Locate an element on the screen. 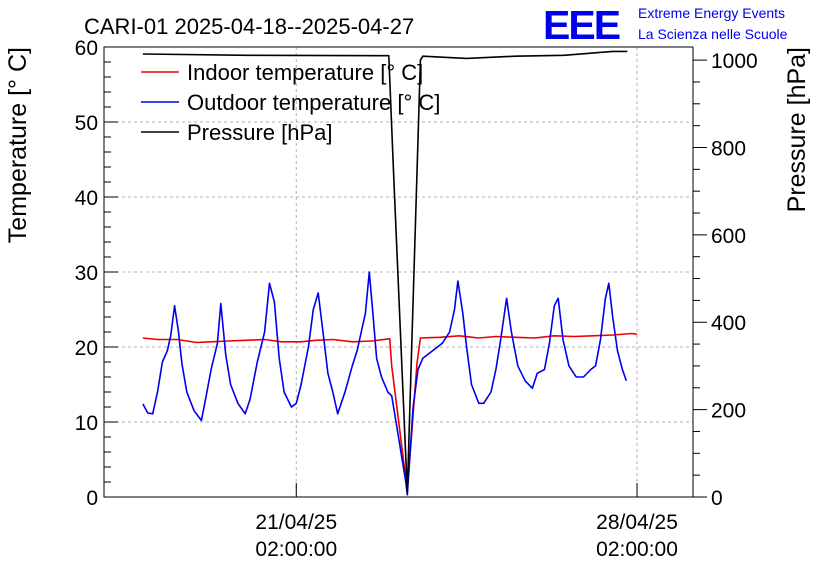 The height and width of the screenshot is (572, 836). y-tick-label: 50 is located at coordinates (86, 123).